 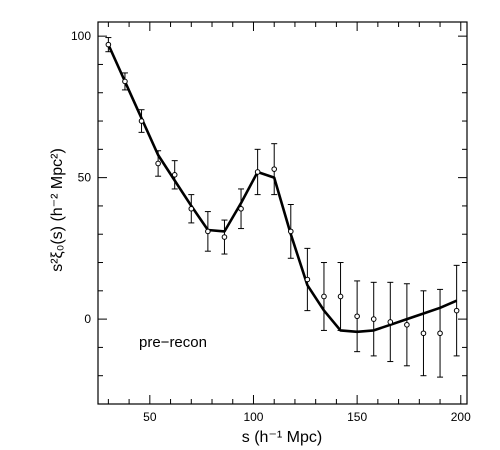 I want to click on y-axis-label: s²ξ₀(s) (h⁻² Mpc²), so click(x=57, y=210).